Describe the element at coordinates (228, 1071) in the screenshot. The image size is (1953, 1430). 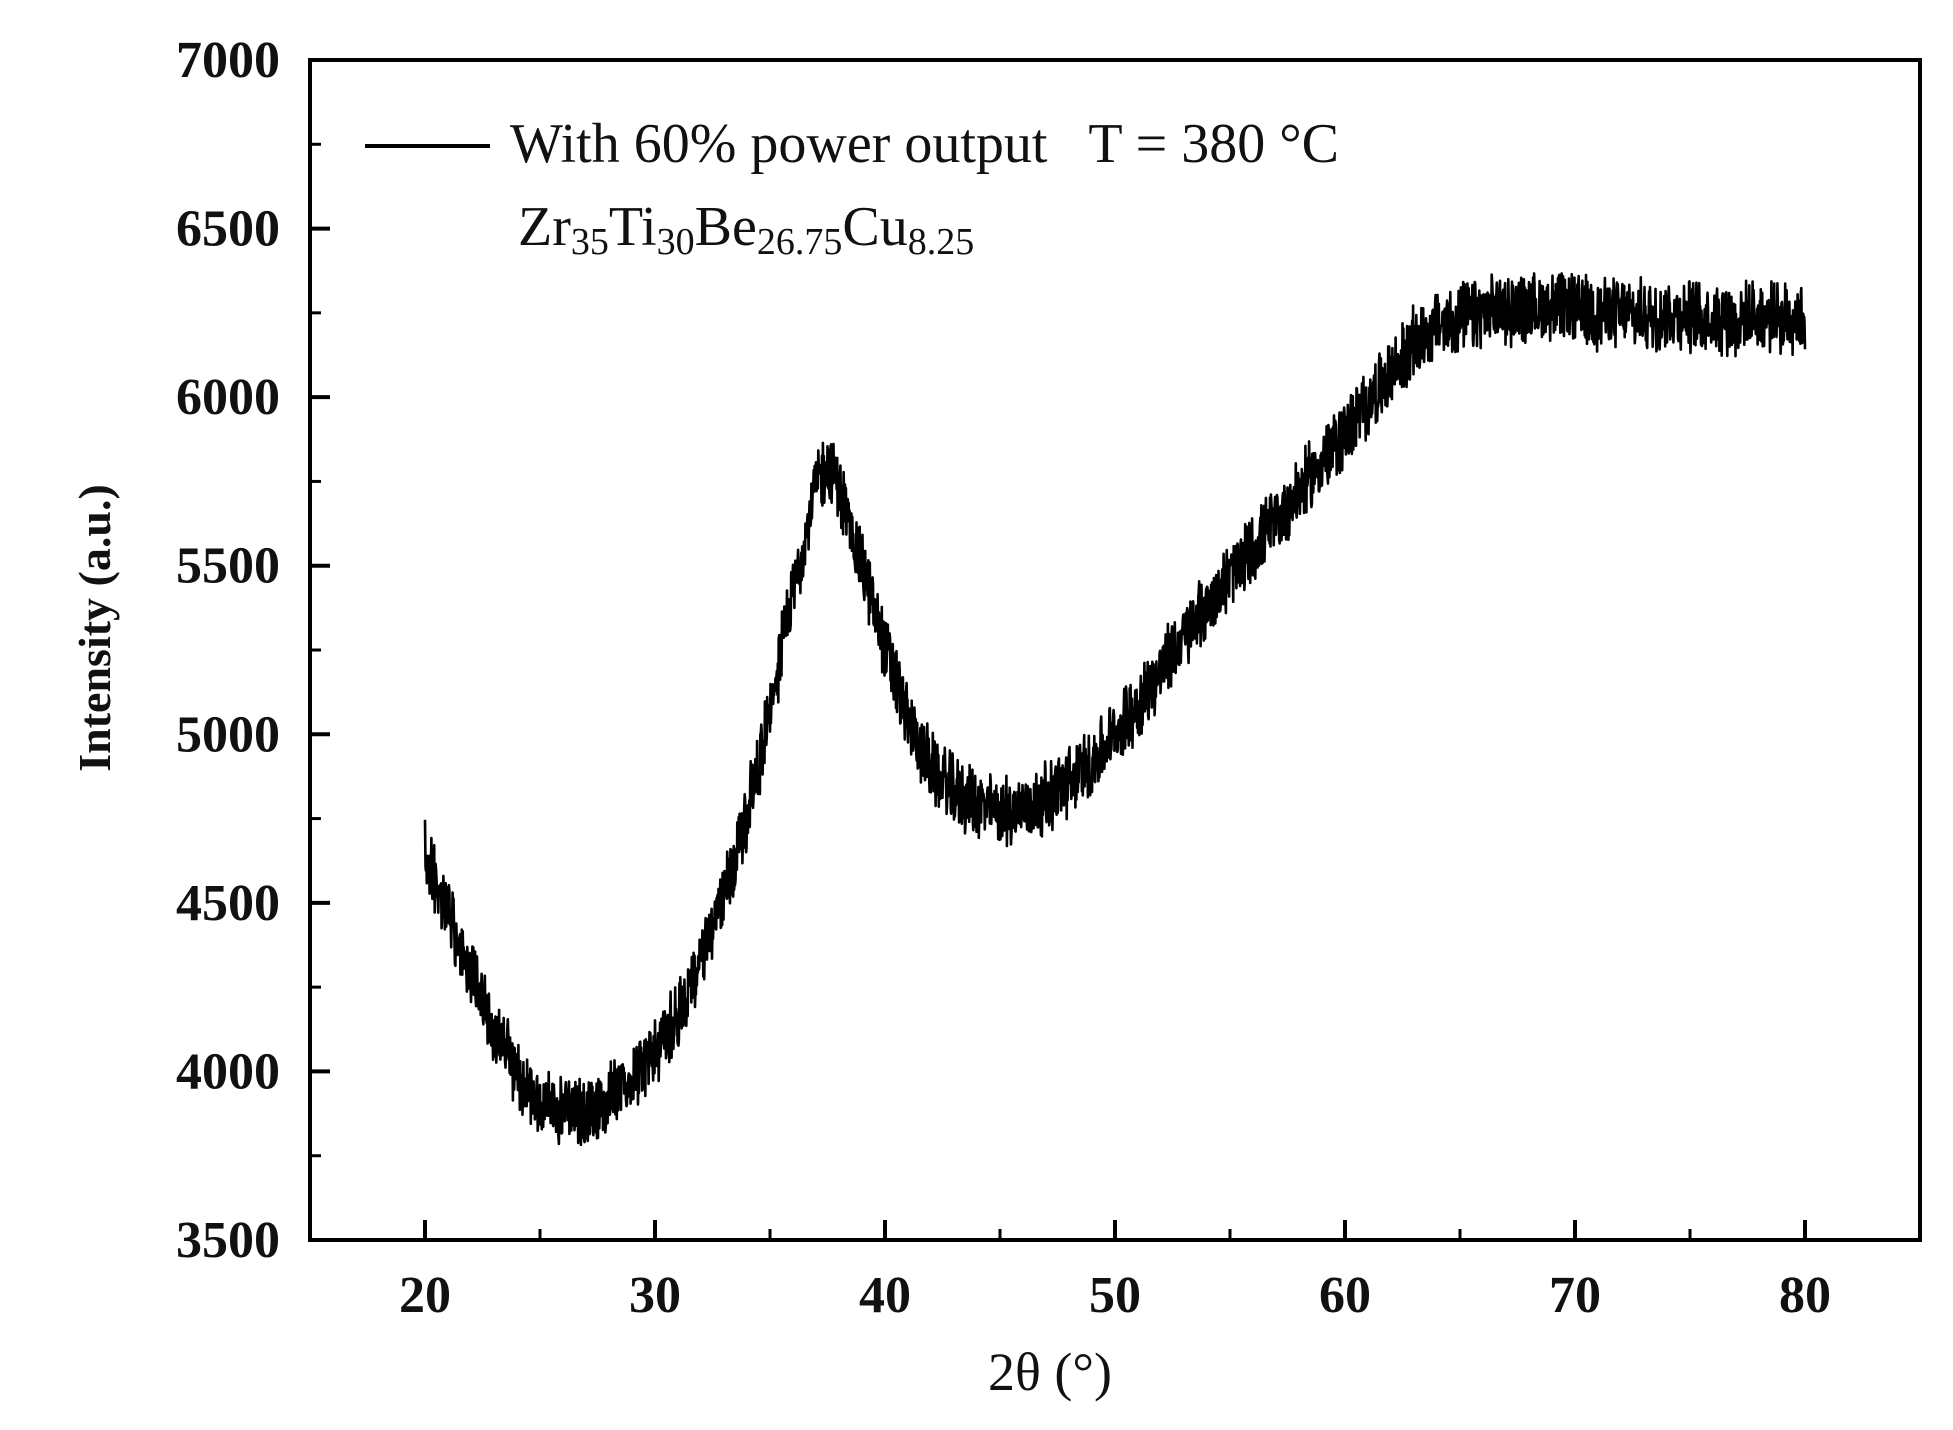
I see `y-tick-label: 4000` at that location.